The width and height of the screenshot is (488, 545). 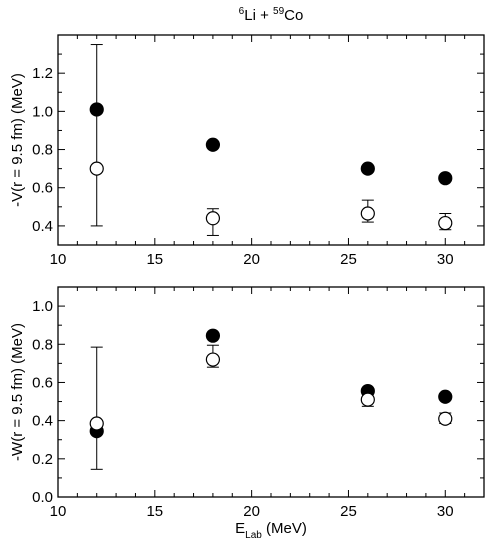 I want to click on top-panel-y-axis-label: -V(r = 9.5 fm) (MeV), so click(x=17, y=140).